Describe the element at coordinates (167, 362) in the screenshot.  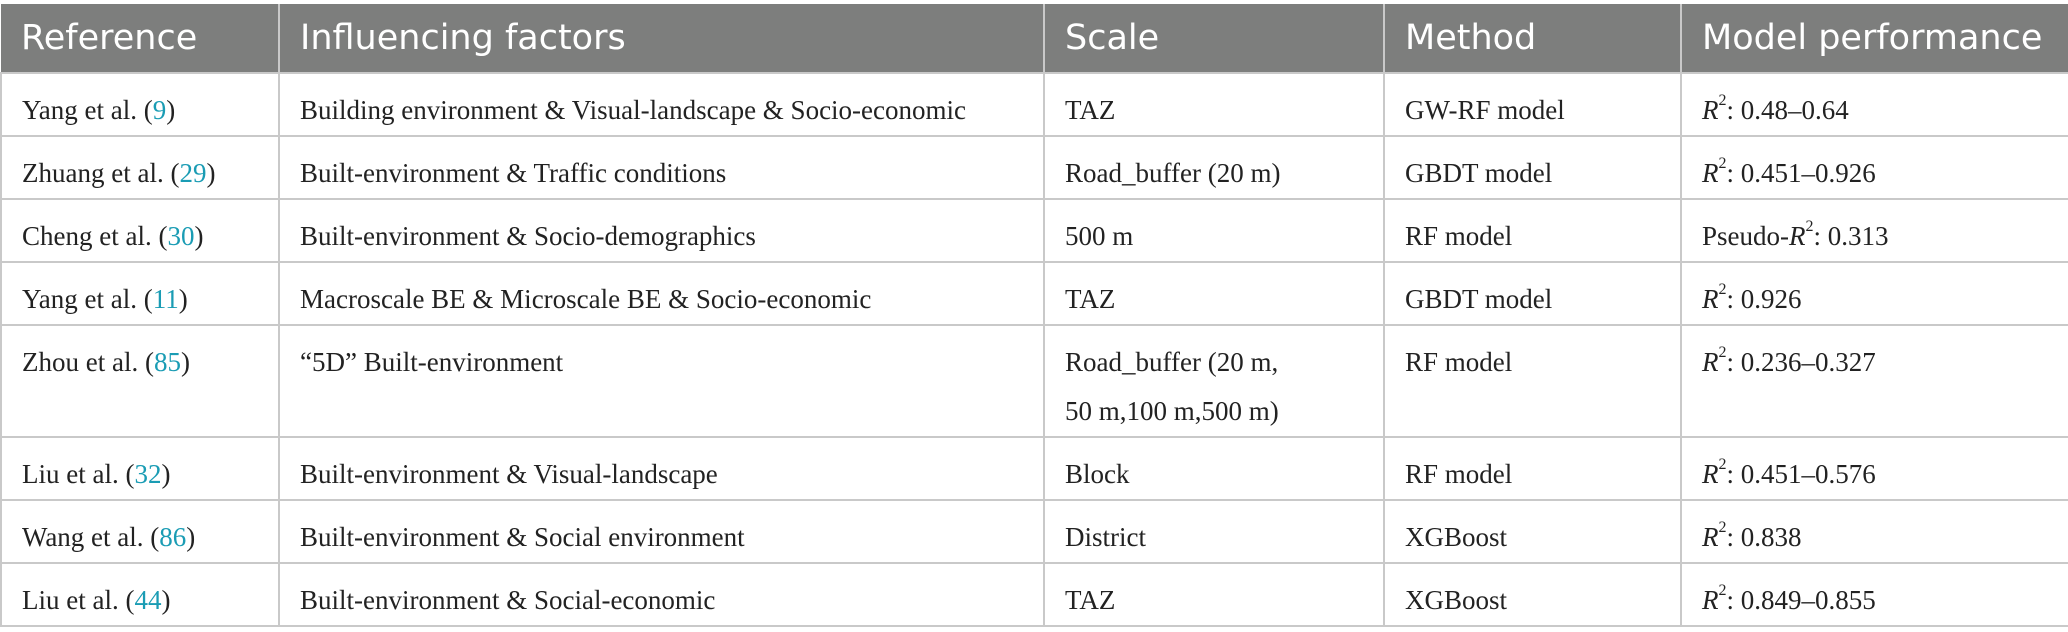
I see `reference-citation-link: 85` at that location.